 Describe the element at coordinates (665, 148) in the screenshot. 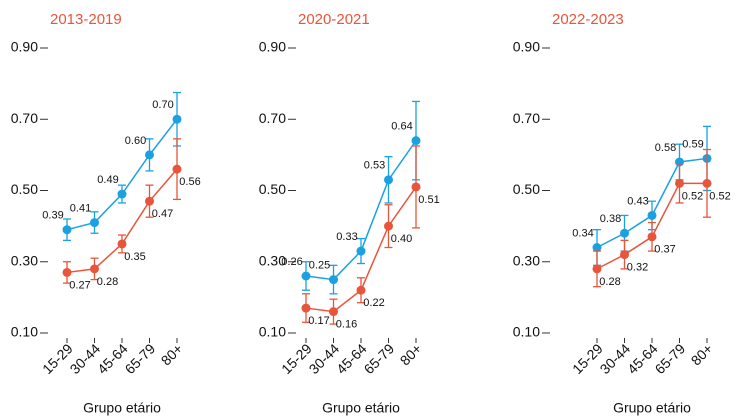

I see `value-label: 0.58` at that location.